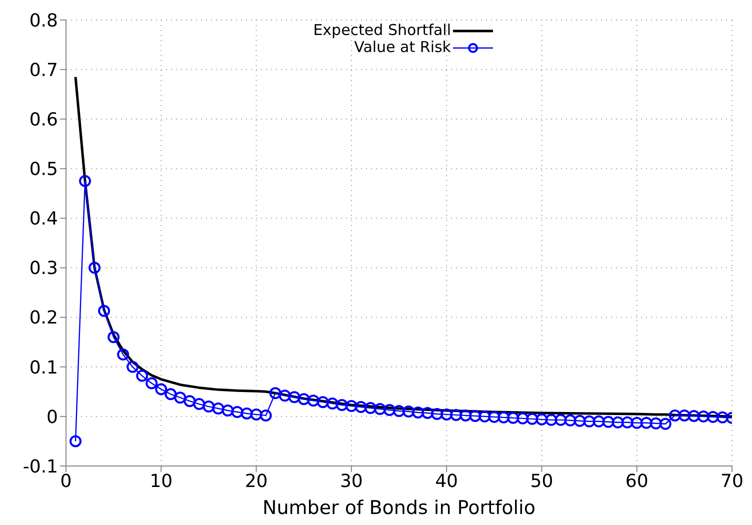  I want to click on x-axis-title: Number of Bonds in Portfolio, so click(399, 508).